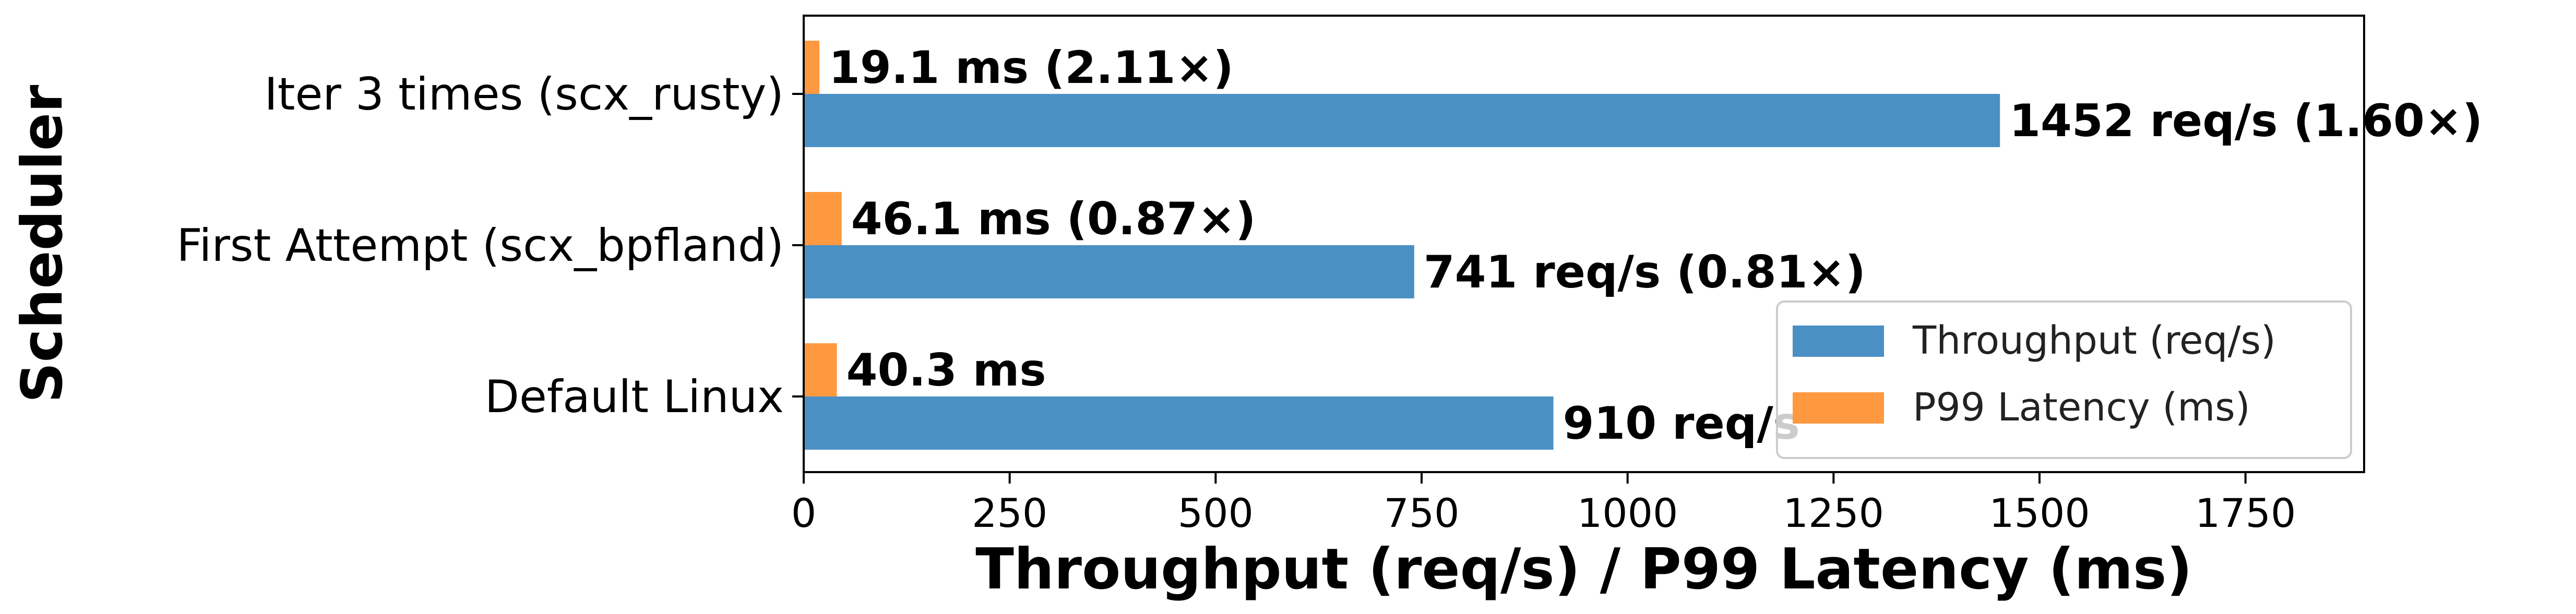 The width and height of the screenshot is (2576, 614). What do you see at coordinates (1054, 219) in the screenshot?
I see `data-label-latency-first-attempt-scx-bpfland: 46.1 ms (0.87×)` at bounding box center [1054, 219].